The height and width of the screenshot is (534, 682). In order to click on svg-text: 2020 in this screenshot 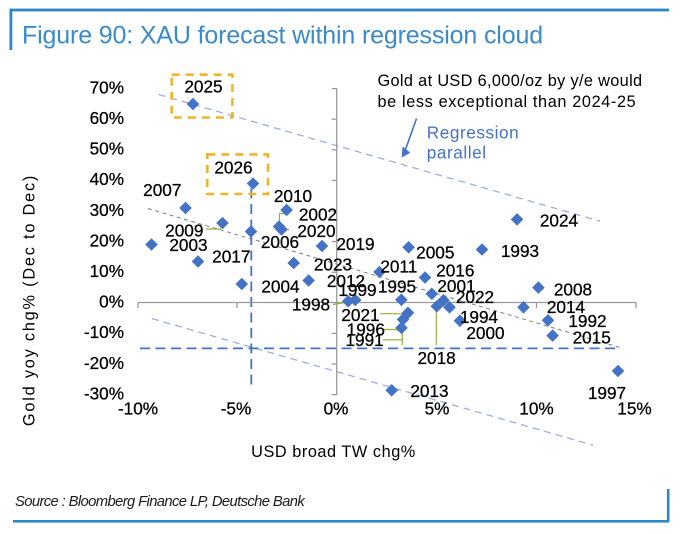, I will do `click(316, 231)`.